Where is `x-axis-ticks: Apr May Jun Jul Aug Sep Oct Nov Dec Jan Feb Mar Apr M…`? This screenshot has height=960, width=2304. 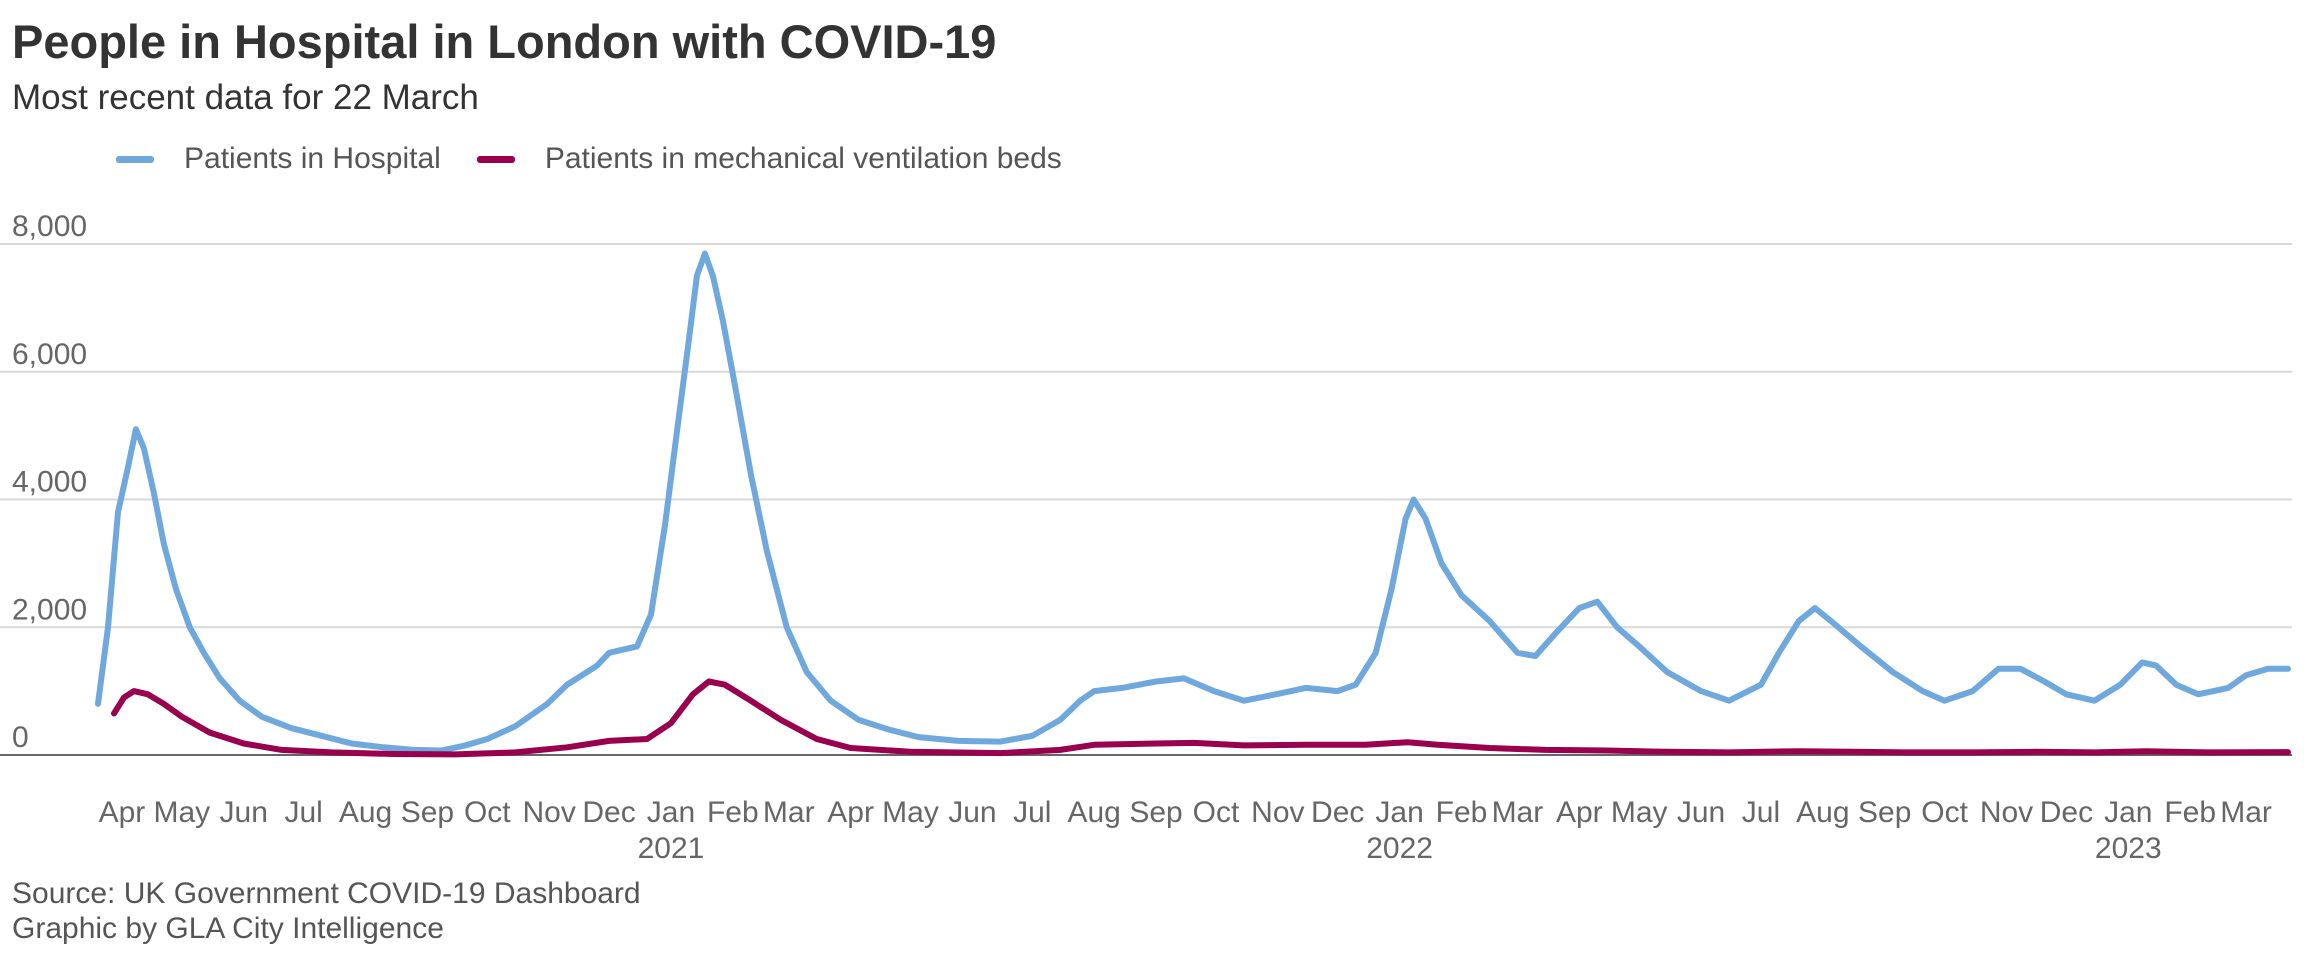 x-axis-ticks: Apr May Jun Jul Aug Sep Oct Nov Dec Jan Feb Mar Apr M… is located at coordinates (1185, 830).